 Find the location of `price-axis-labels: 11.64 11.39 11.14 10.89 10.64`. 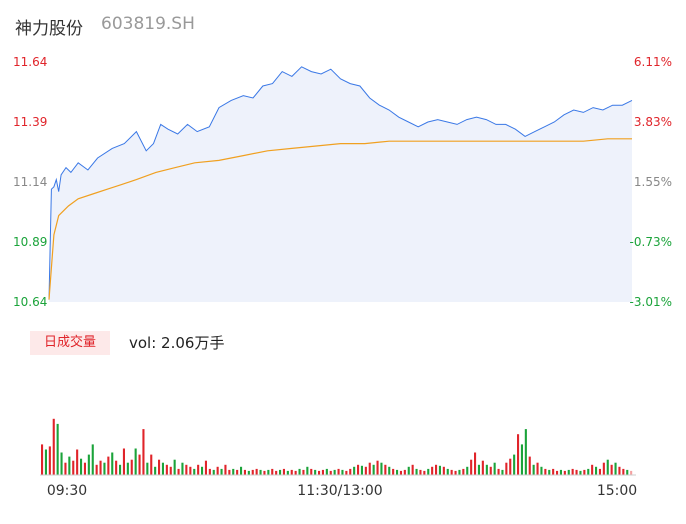

price-axis-labels: 11.64 11.39 11.14 10.89 10.64 is located at coordinates (30, 182).